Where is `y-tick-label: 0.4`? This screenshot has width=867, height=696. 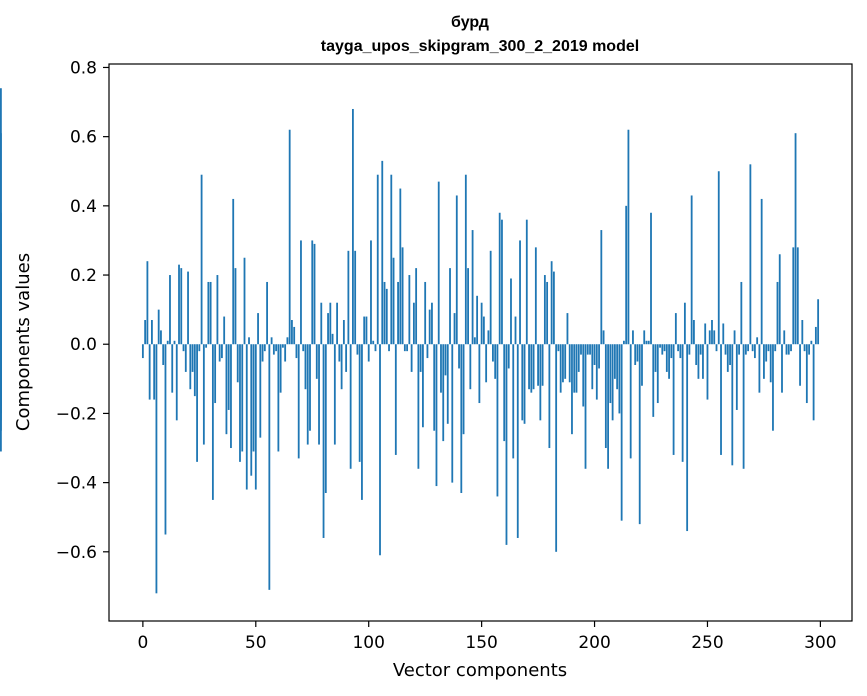
y-tick-label: 0.4 is located at coordinates (83, 207).